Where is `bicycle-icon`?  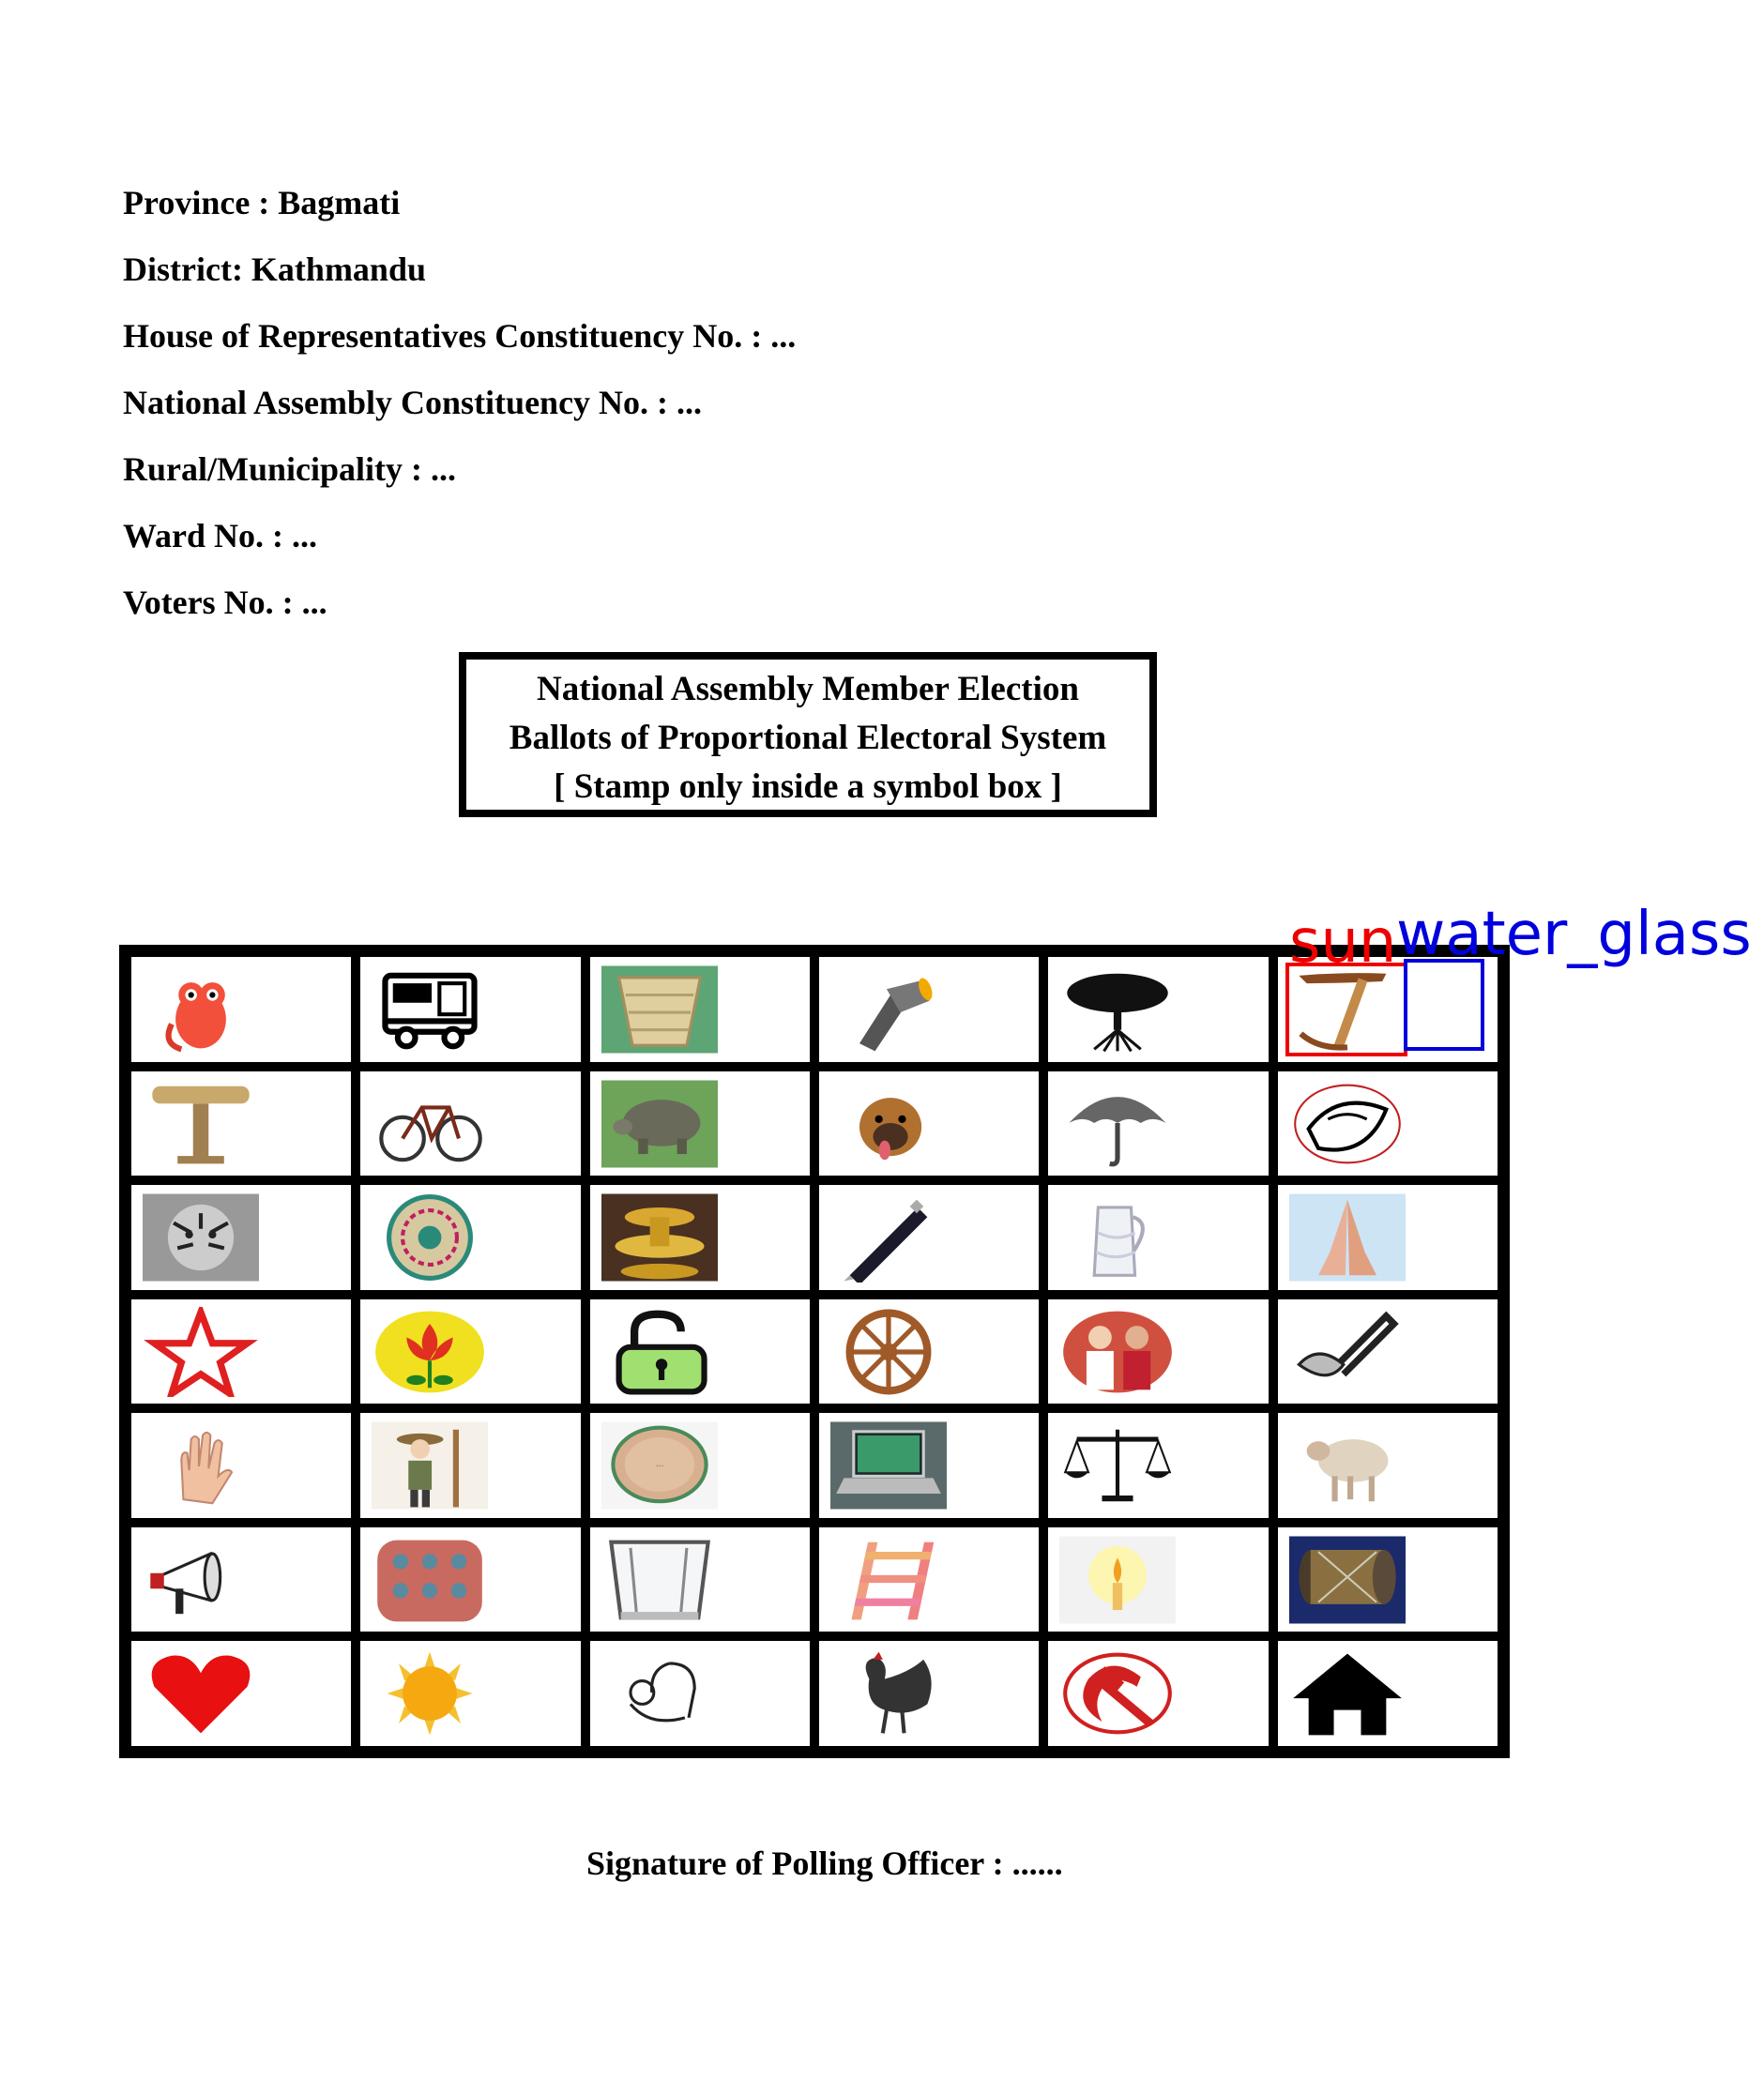 bicycle-icon is located at coordinates (430, 1124).